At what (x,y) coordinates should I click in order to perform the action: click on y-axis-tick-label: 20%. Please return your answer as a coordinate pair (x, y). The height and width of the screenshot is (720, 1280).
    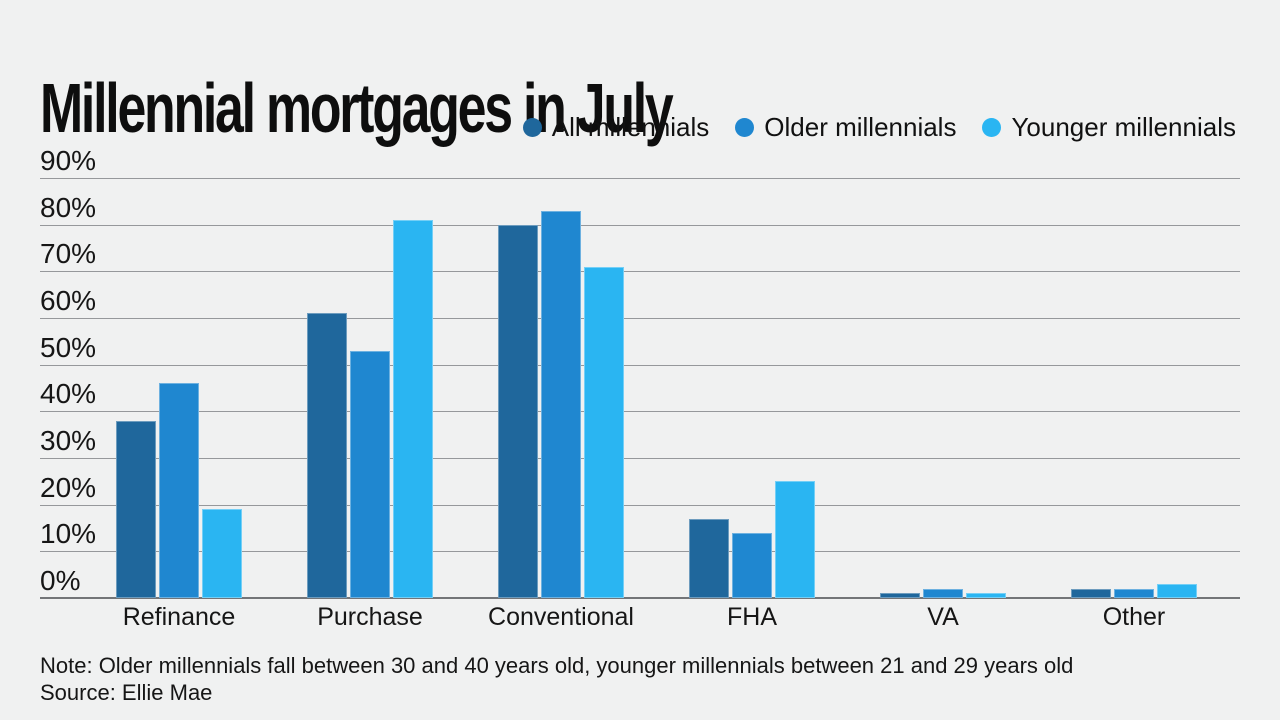
    Looking at the image, I should click on (68, 487).